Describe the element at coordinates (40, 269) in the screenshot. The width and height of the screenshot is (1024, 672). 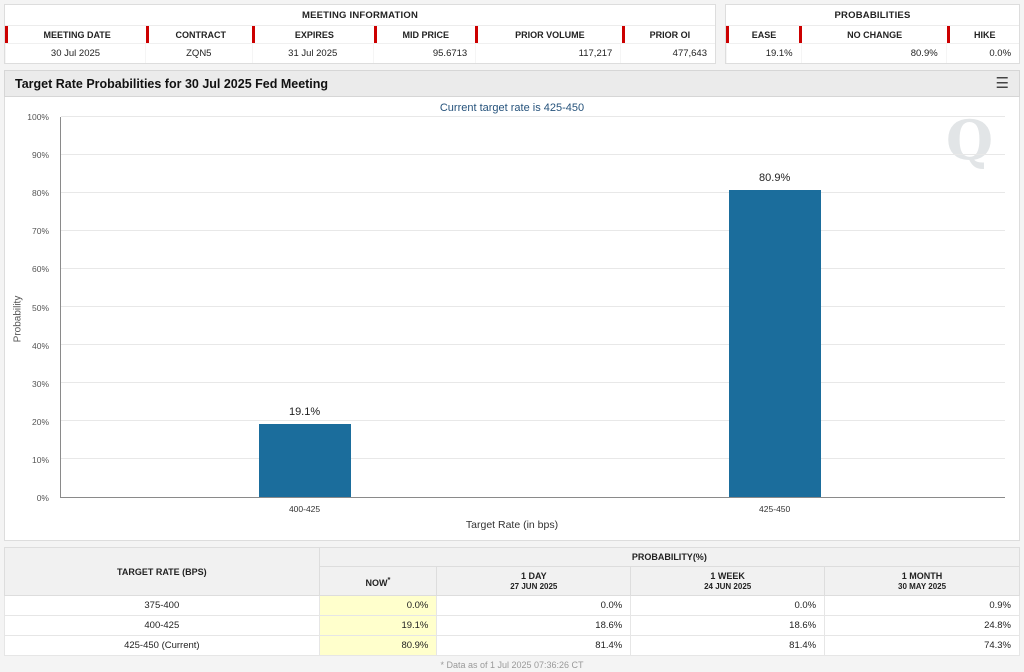
I see `y-tick-label: 60%` at that location.